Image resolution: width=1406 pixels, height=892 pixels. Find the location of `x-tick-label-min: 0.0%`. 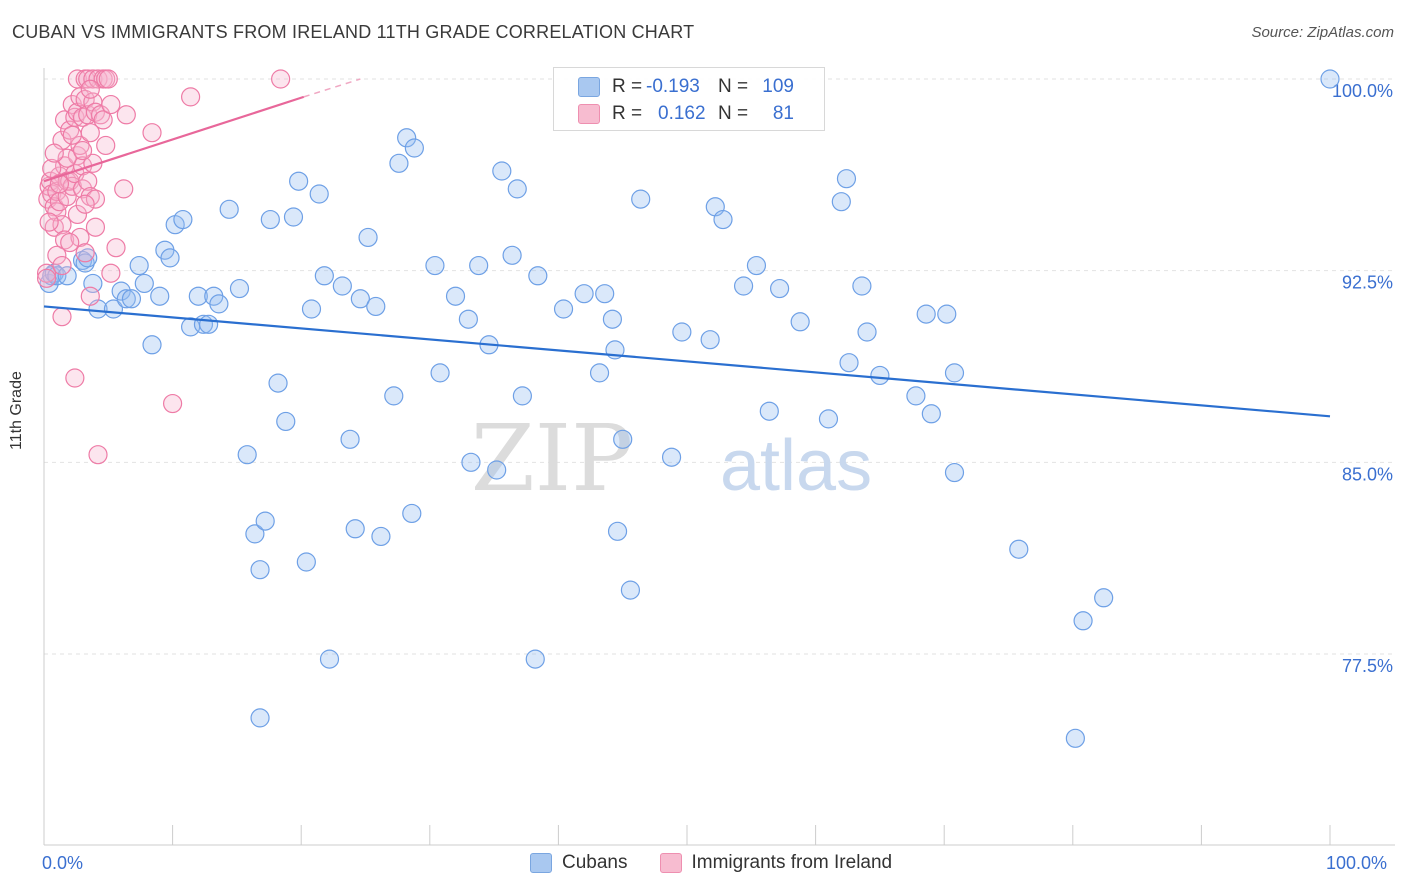

x-tick-label-min: 0.0% is located at coordinates (63, 863).